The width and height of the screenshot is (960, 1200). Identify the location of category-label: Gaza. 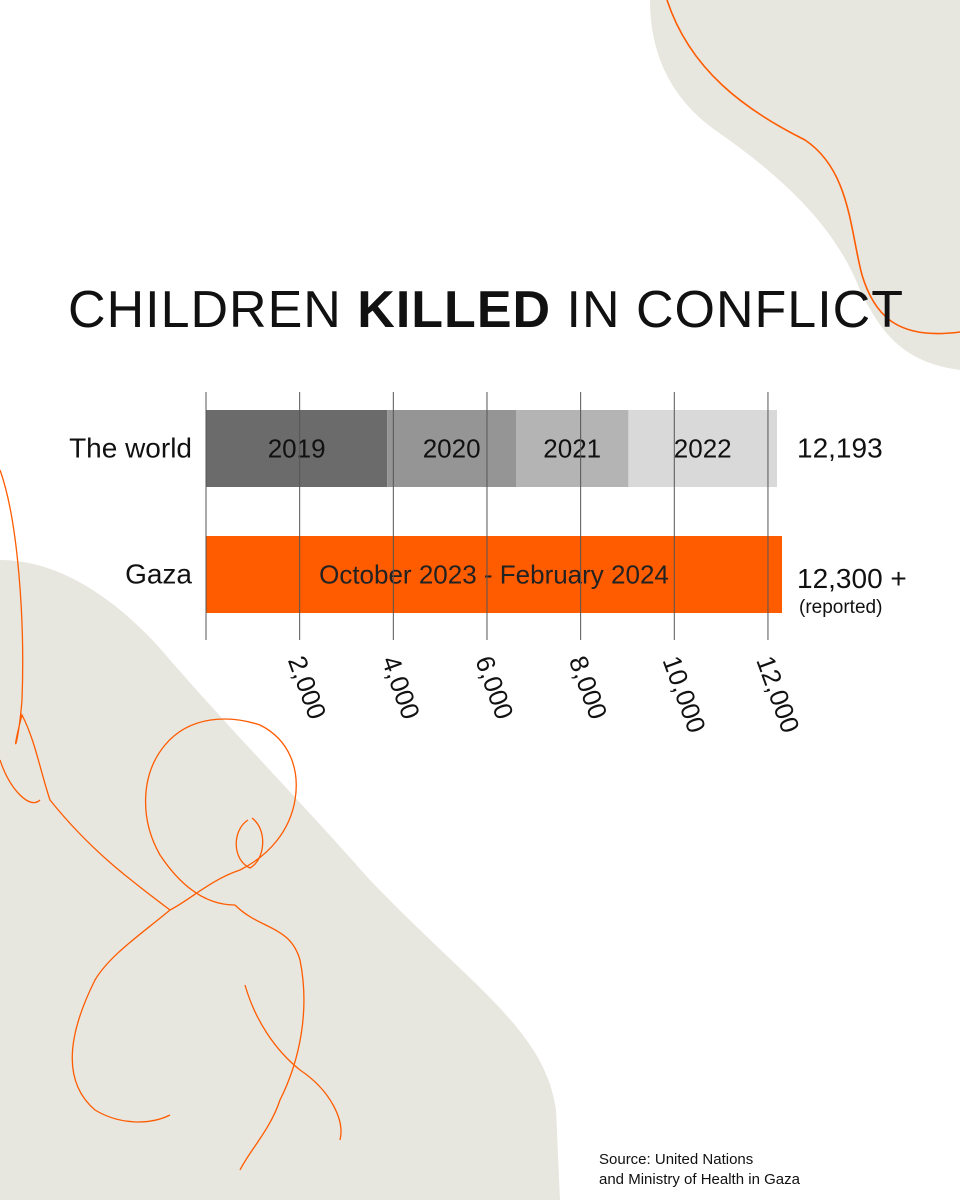
(158, 574).